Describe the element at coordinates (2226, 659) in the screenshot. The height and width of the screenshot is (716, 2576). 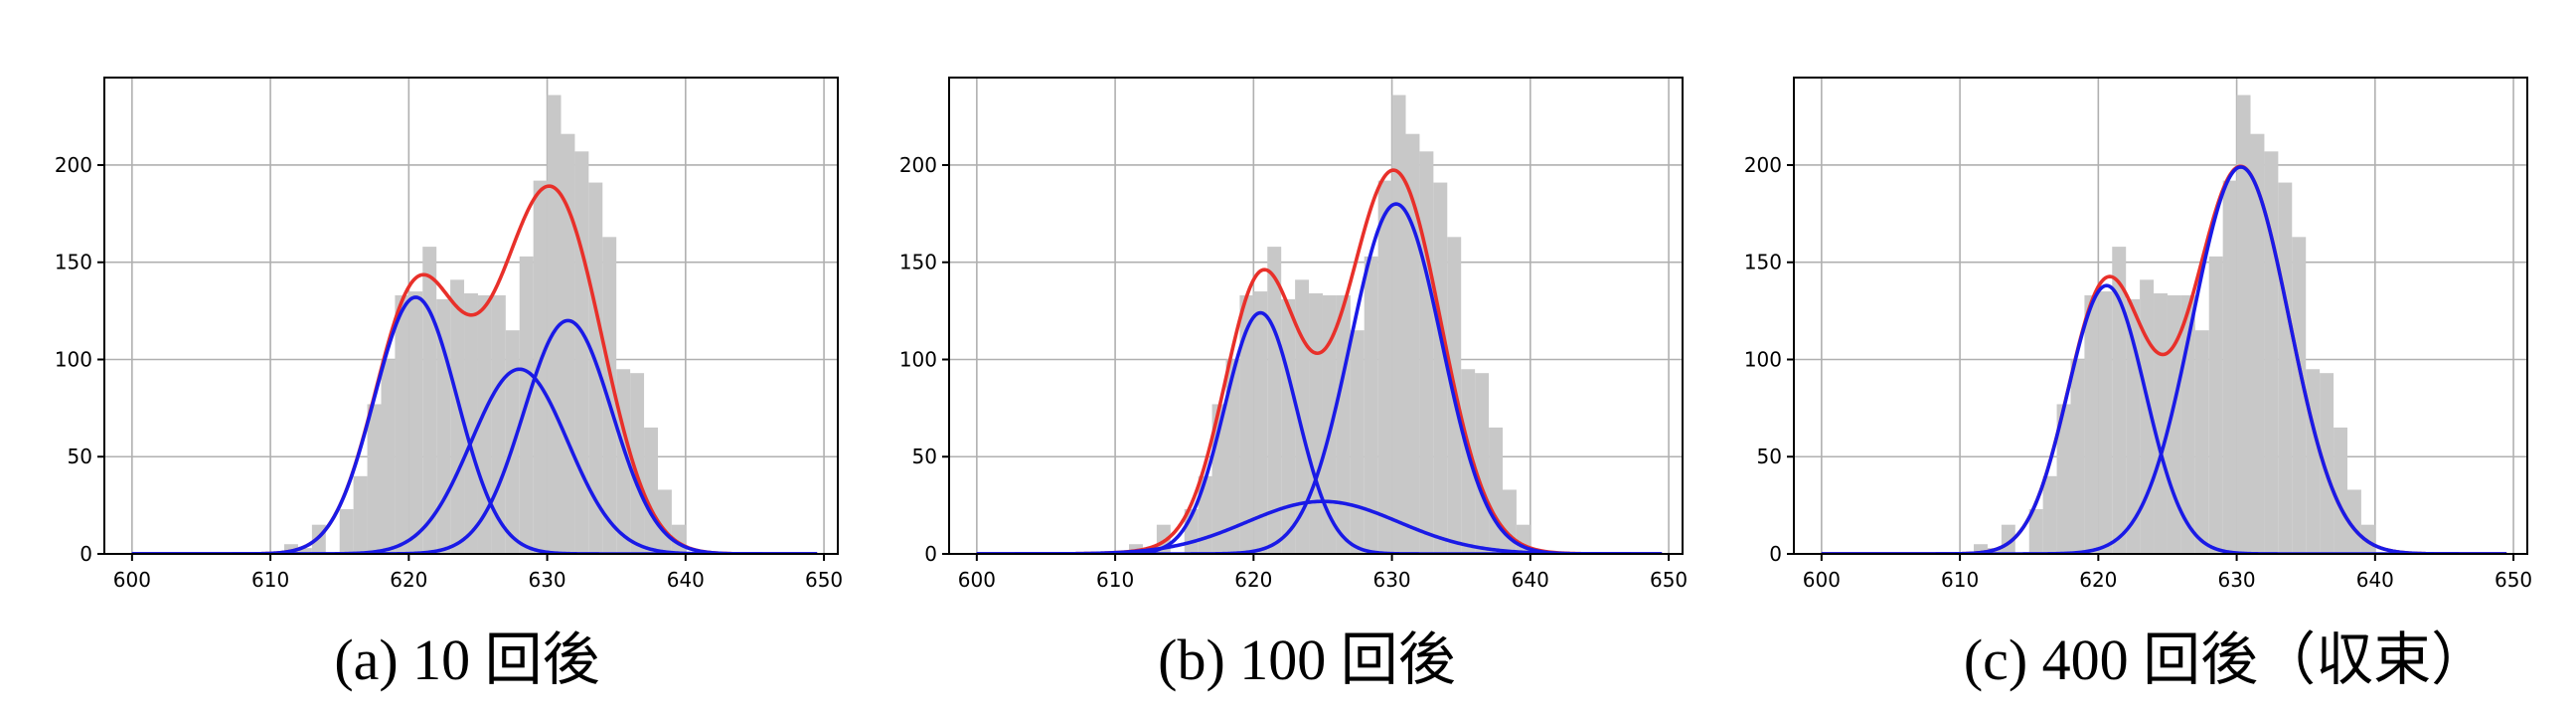
I see `panel-caption: (c) 400 回後（収束）` at that location.